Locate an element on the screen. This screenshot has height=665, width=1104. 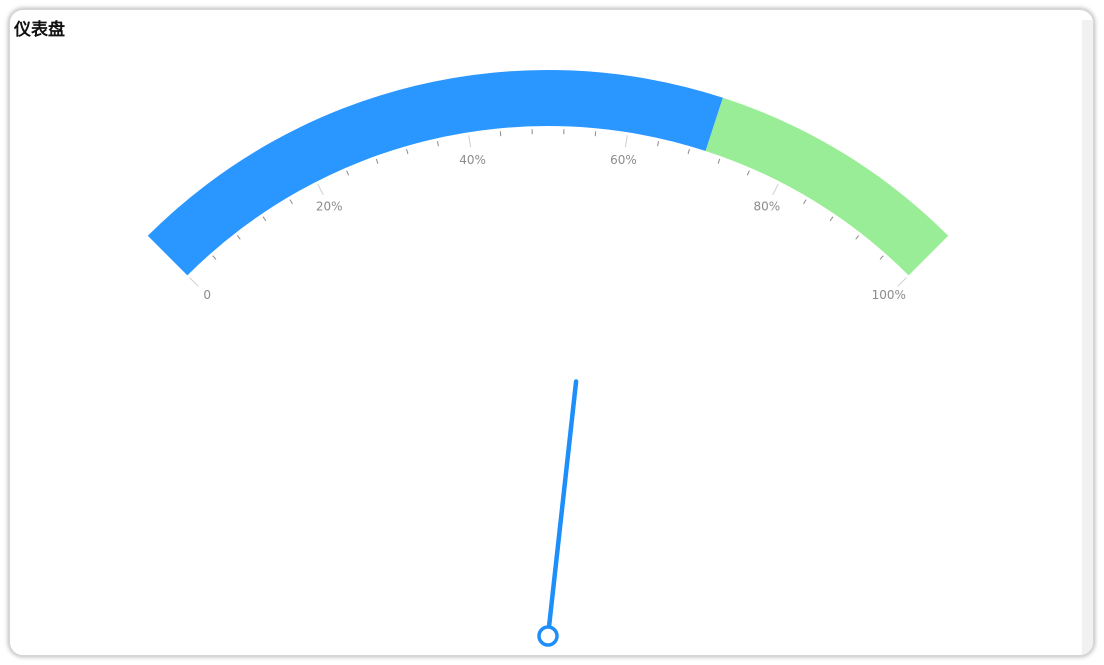
gauge-tick-label: 60% is located at coordinates (623, 160).